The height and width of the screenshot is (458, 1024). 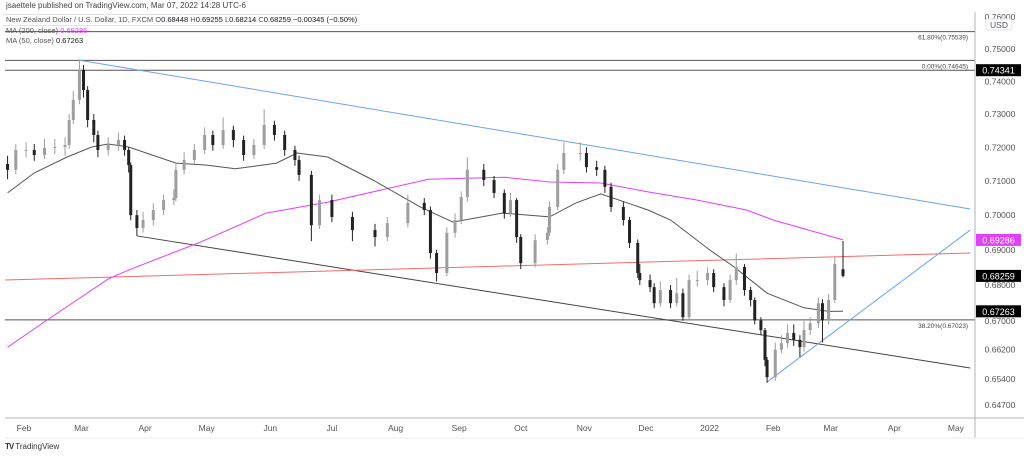 I want to click on price-tag-bg, so click(x=998, y=311).